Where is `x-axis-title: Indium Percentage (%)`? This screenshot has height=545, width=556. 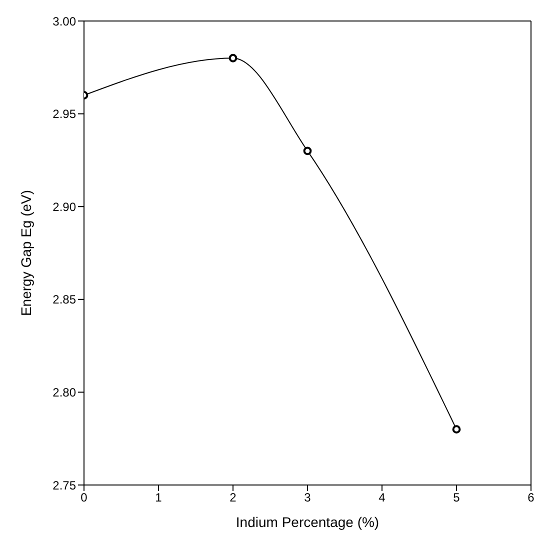 x-axis-title: Indium Percentage (%) is located at coordinates (308, 522).